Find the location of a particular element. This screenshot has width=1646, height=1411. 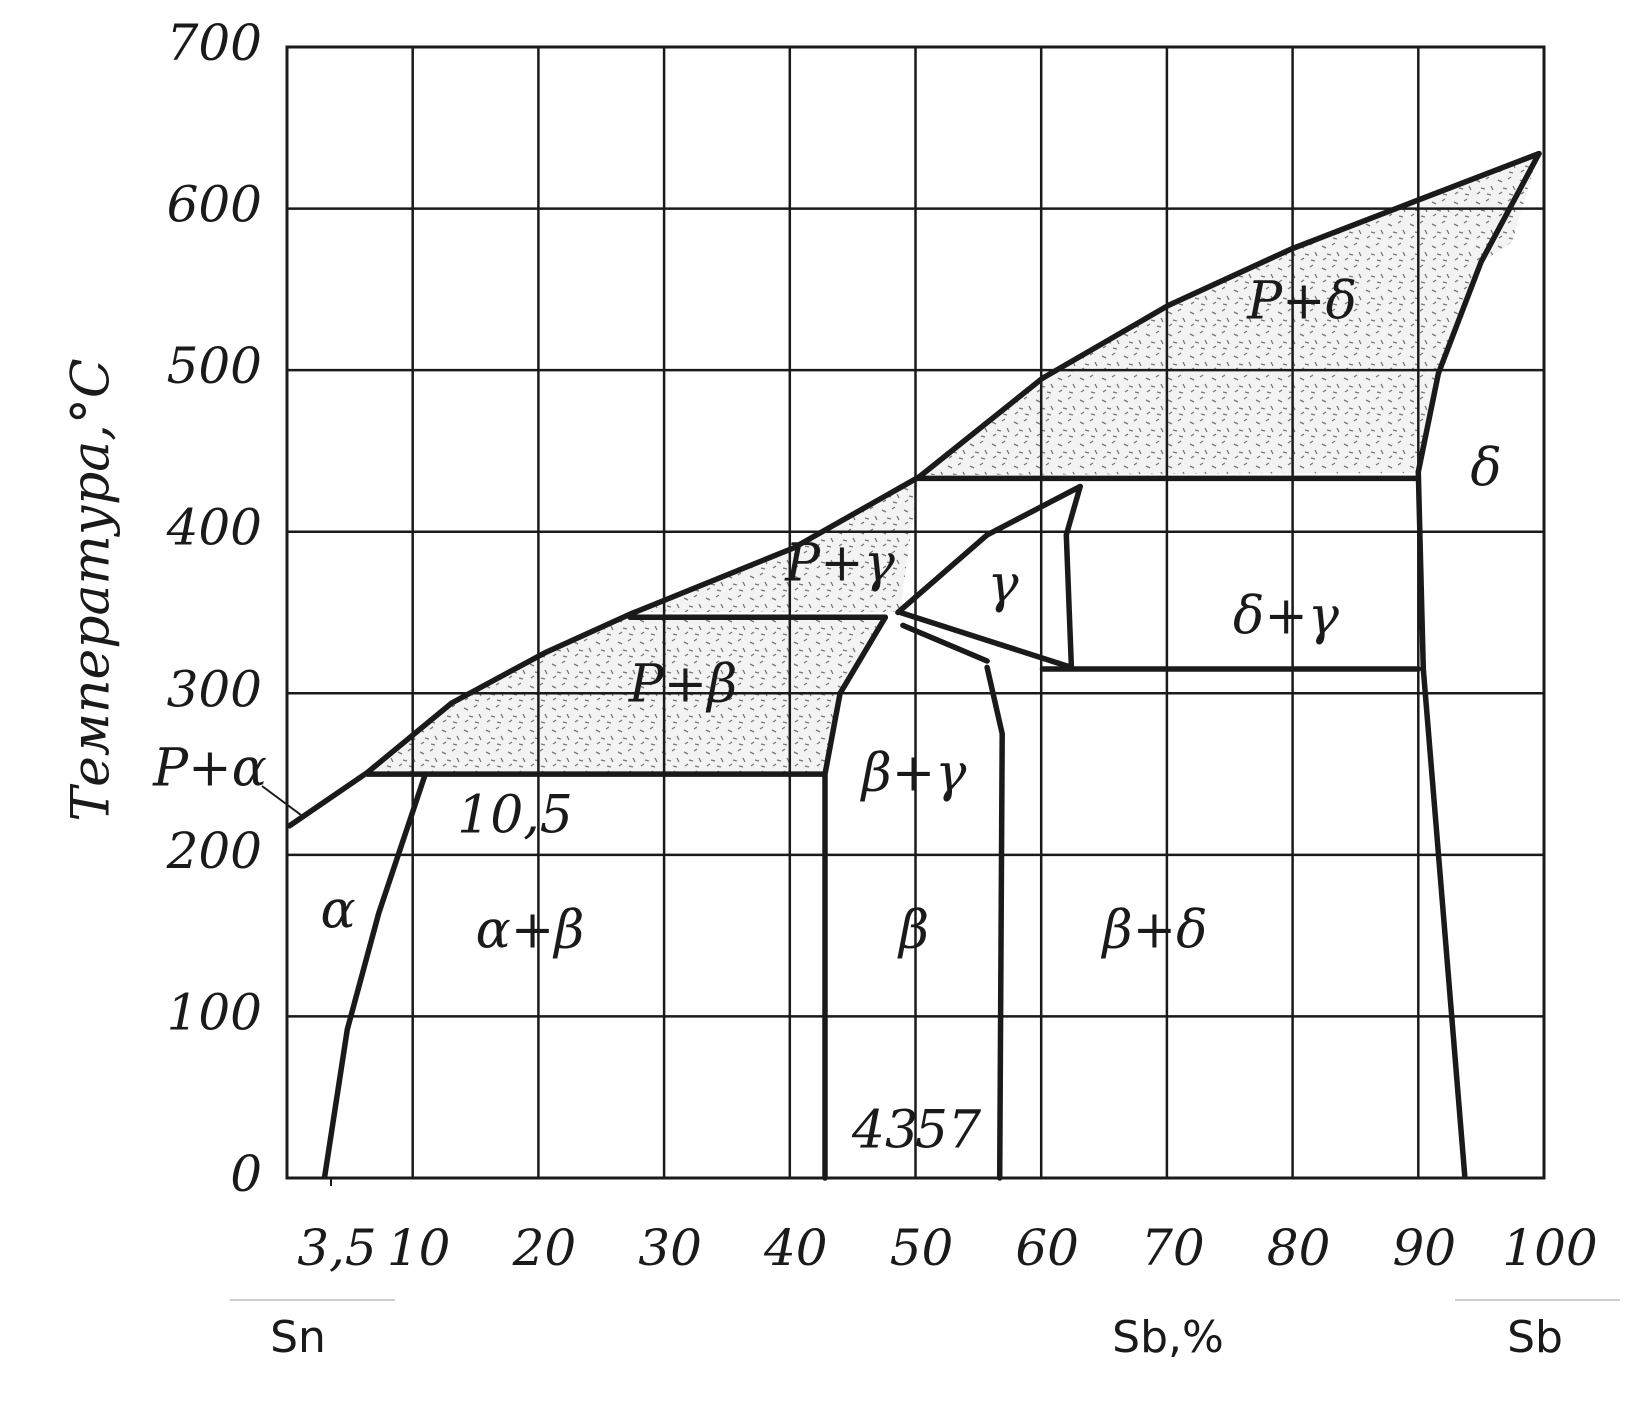

x-tick-label: 30 is located at coordinates (670, 1248).